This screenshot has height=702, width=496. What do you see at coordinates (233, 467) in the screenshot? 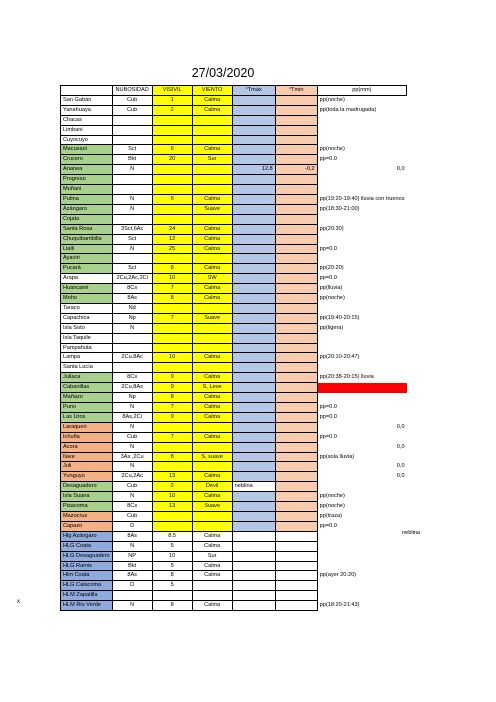
I see `table-row: Juli N 0,0` at bounding box center [233, 467].